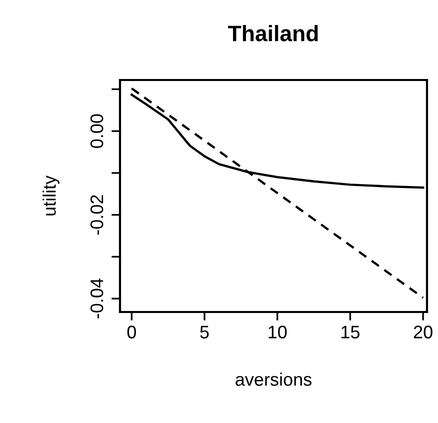 This screenshot has width=438, height=423. What do you see at coordinates (277, 332) in the screenshot?
I see `x-tick-label: 10` at bounding box center [277, 332].